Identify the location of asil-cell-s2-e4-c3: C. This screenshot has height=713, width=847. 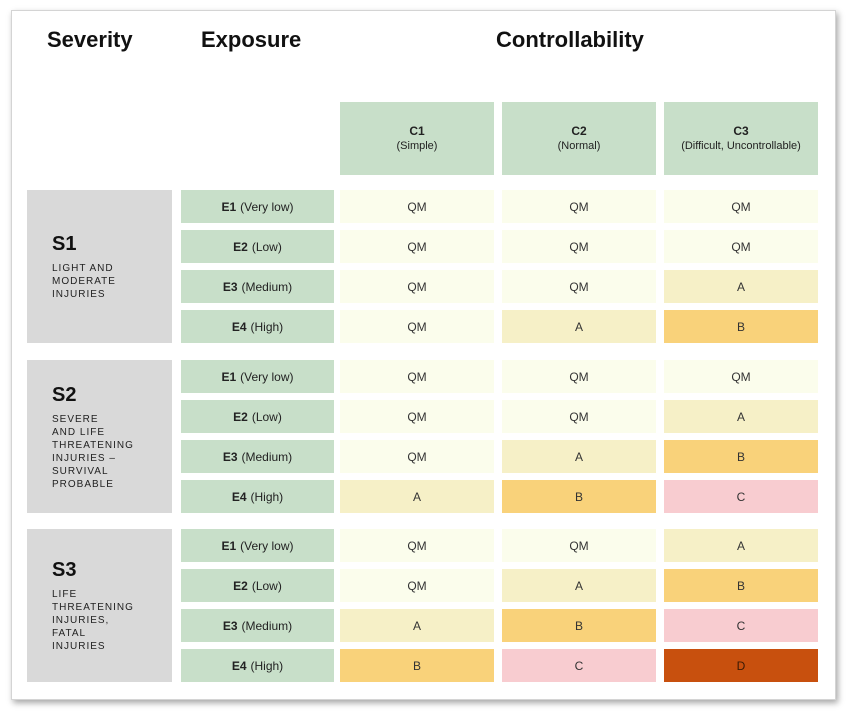
(741, 496).